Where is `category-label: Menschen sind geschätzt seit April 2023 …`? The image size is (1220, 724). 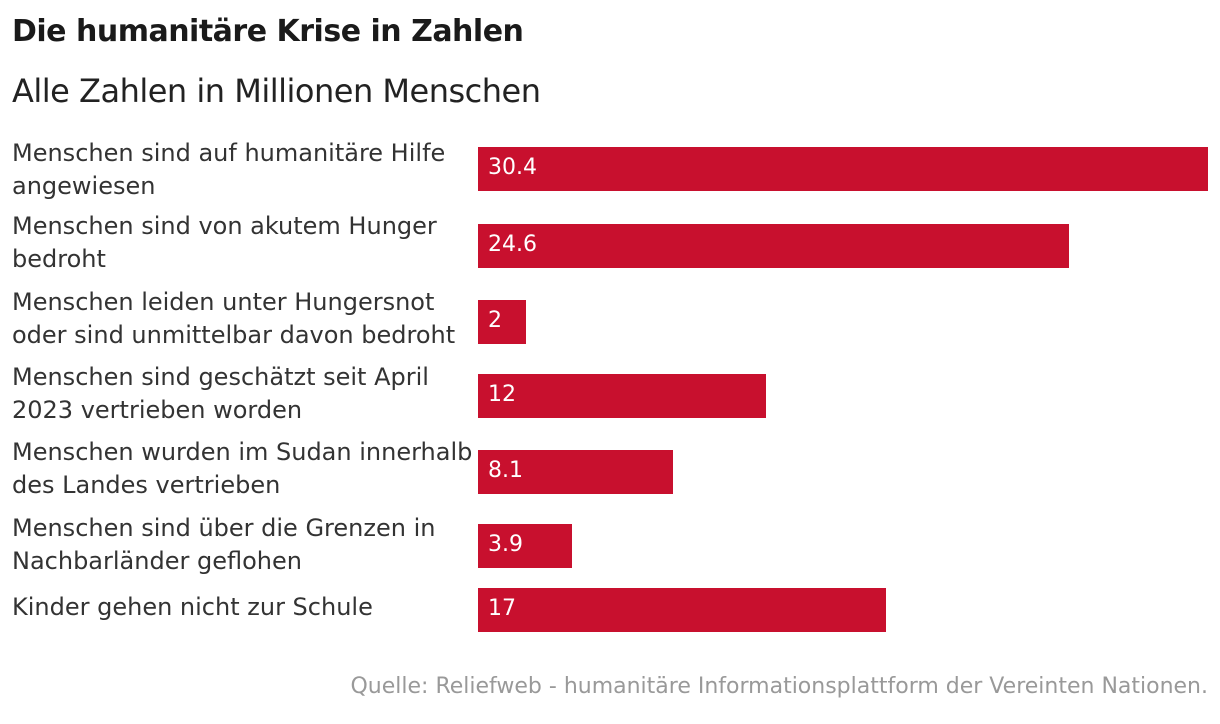
category-label: Menschen sind geschätzt seit April 2023 … is located at coordinates (220, 393).